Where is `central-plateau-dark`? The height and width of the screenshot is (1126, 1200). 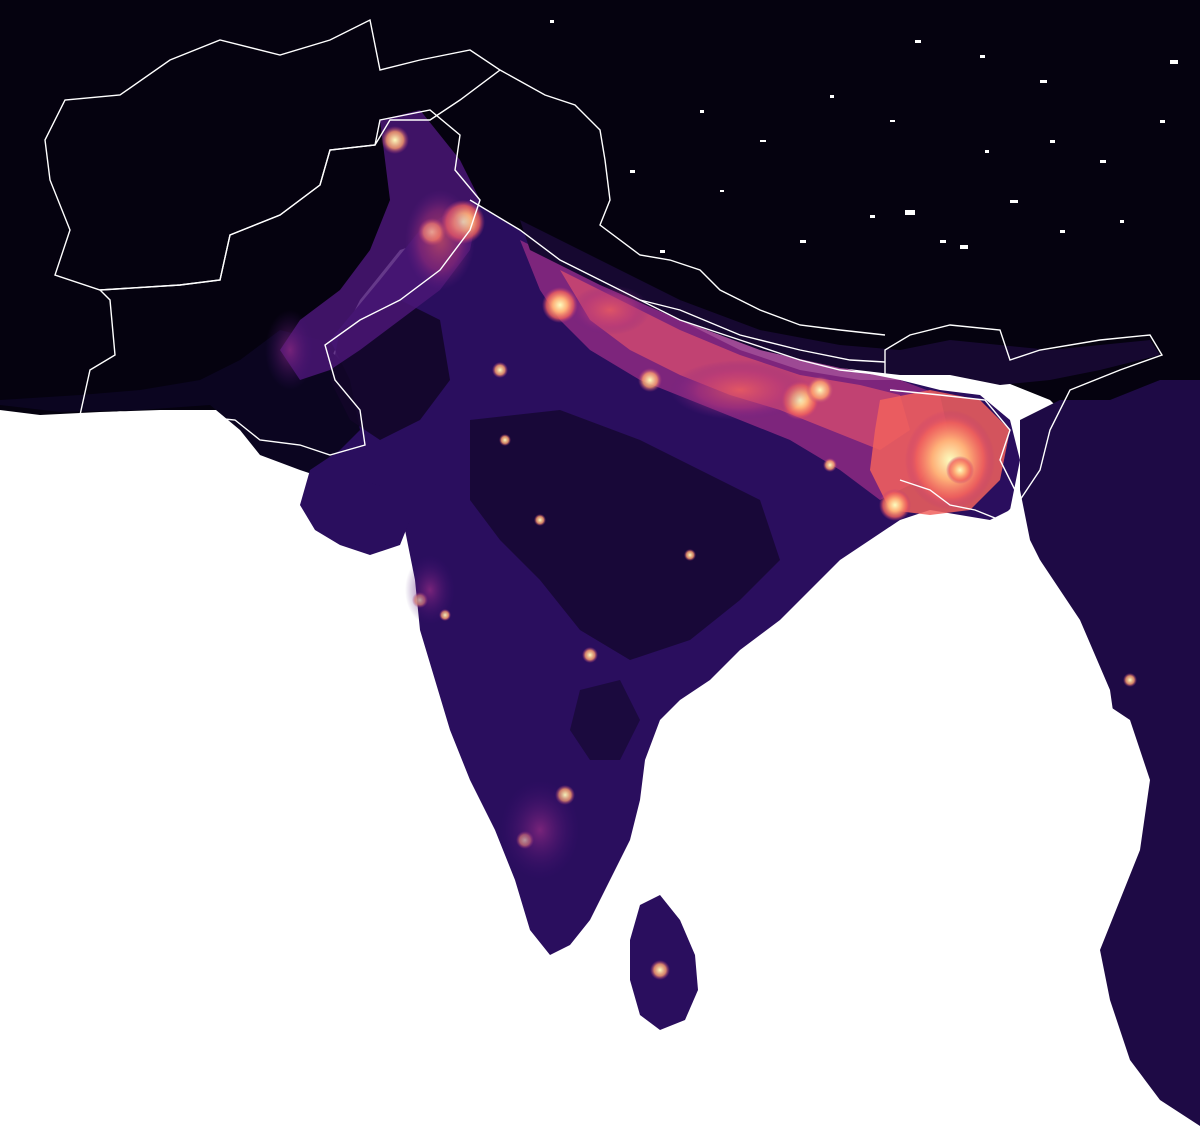
central-plateau-dark is located at coordinates (625, 535).